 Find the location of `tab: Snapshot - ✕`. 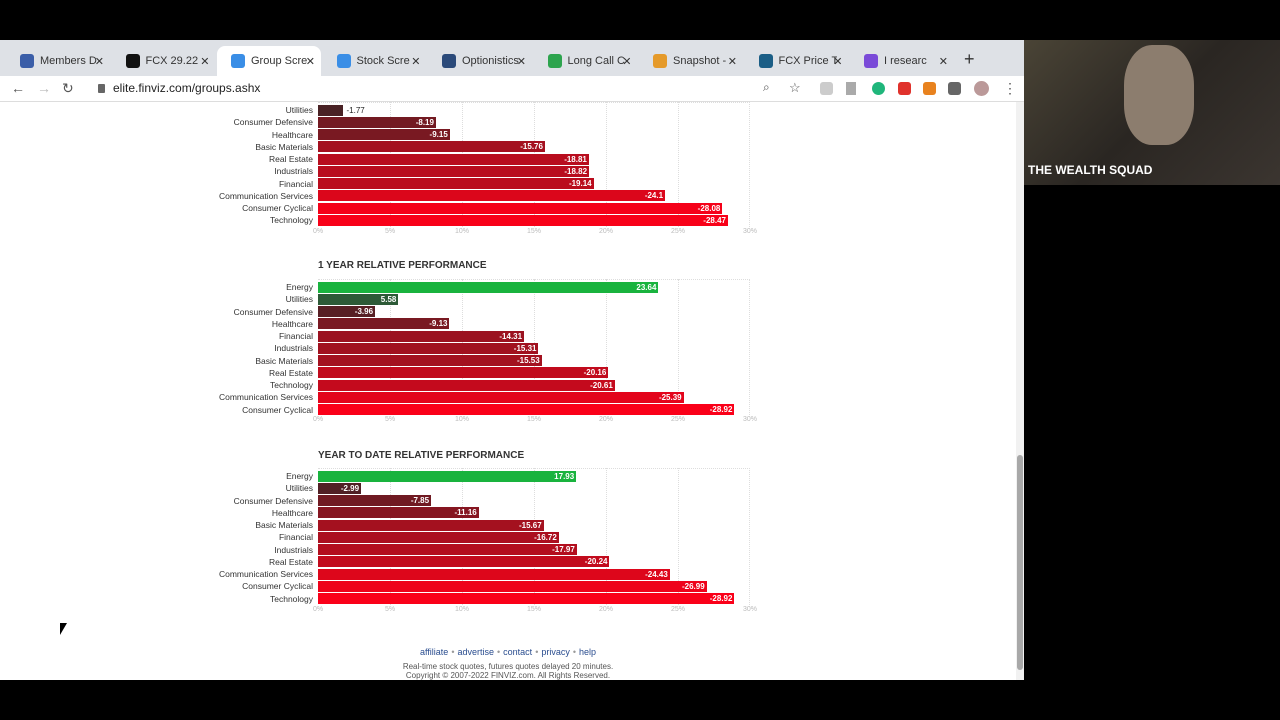

tab: Snapshot - ✕ is located at coordinates (691, 61).